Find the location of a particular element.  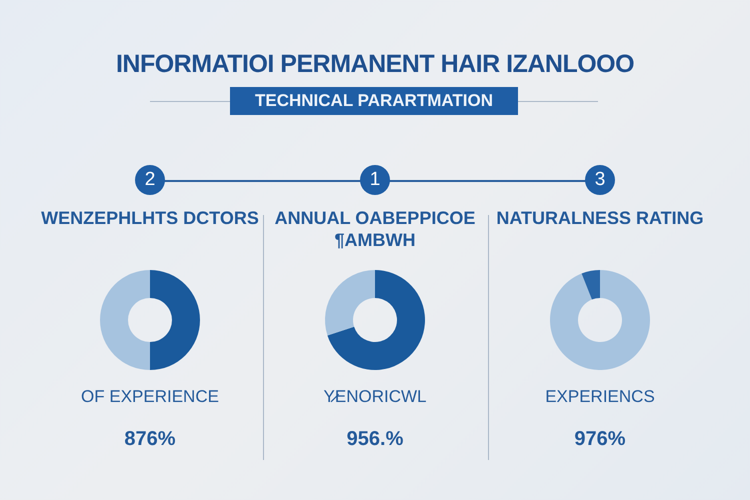

chart-title: ANNUAL OABEPPICOE ¶AMBWH is located at coordinates (375, 229).